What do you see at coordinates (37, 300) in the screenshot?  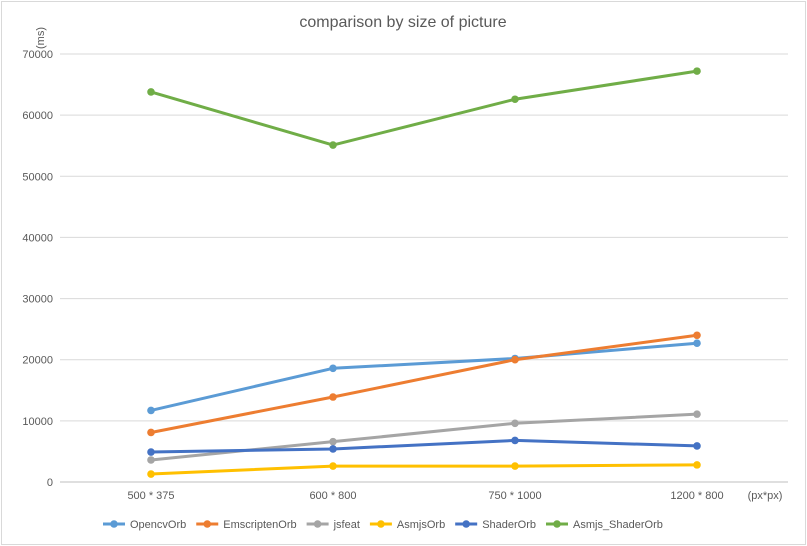 I see `y-tick-label: 30000` at bounding box center [37, 300].